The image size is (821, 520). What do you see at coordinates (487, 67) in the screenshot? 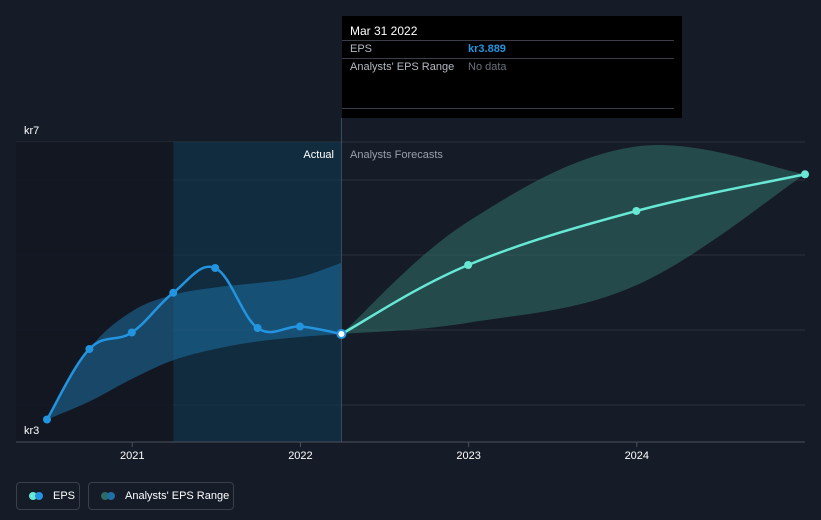
I see `tooltip-range-value: No data` at bounding box center [487, 67].